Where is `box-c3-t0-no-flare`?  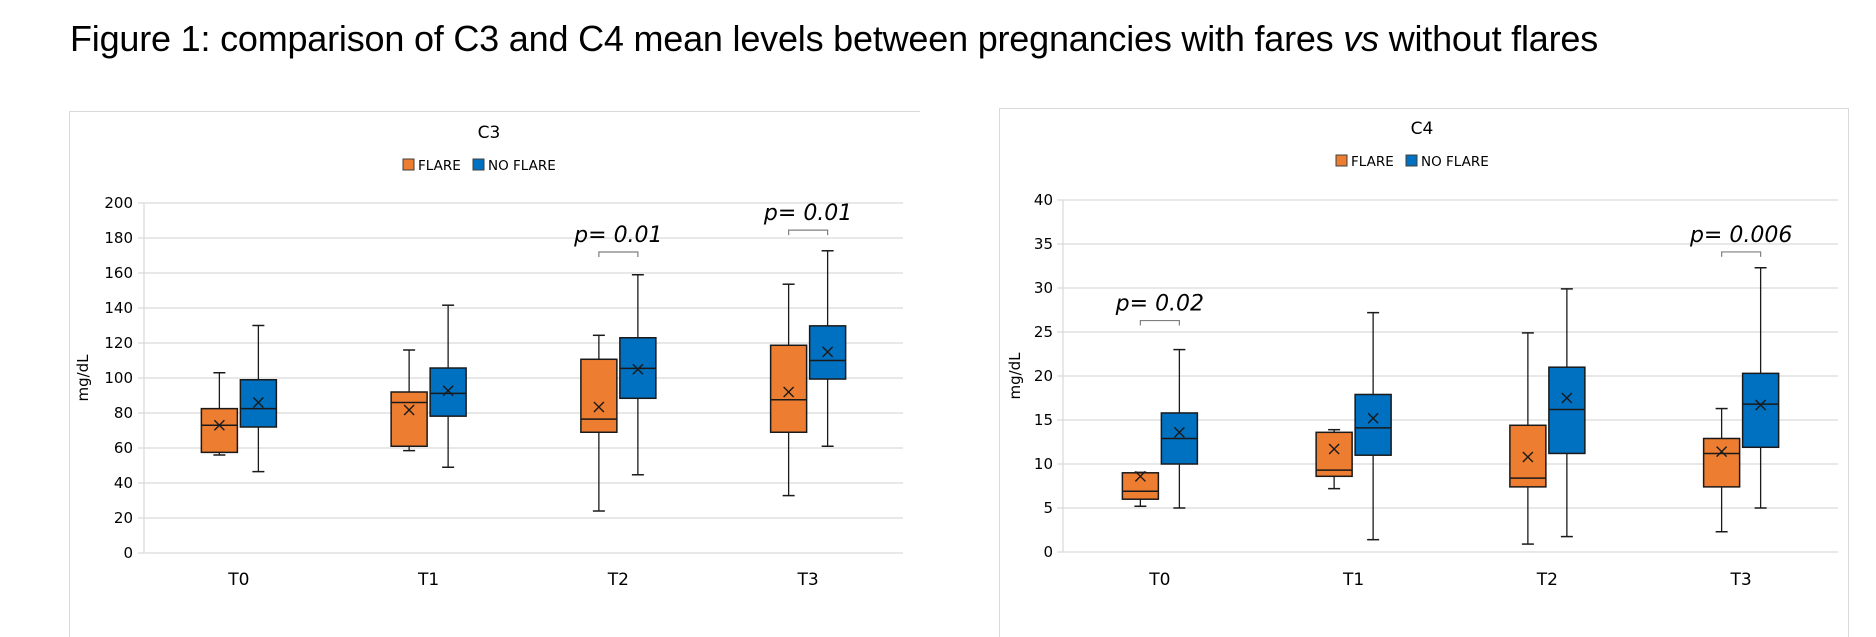
box-c3-t0-no-flare is located at coordinates (258, 398).